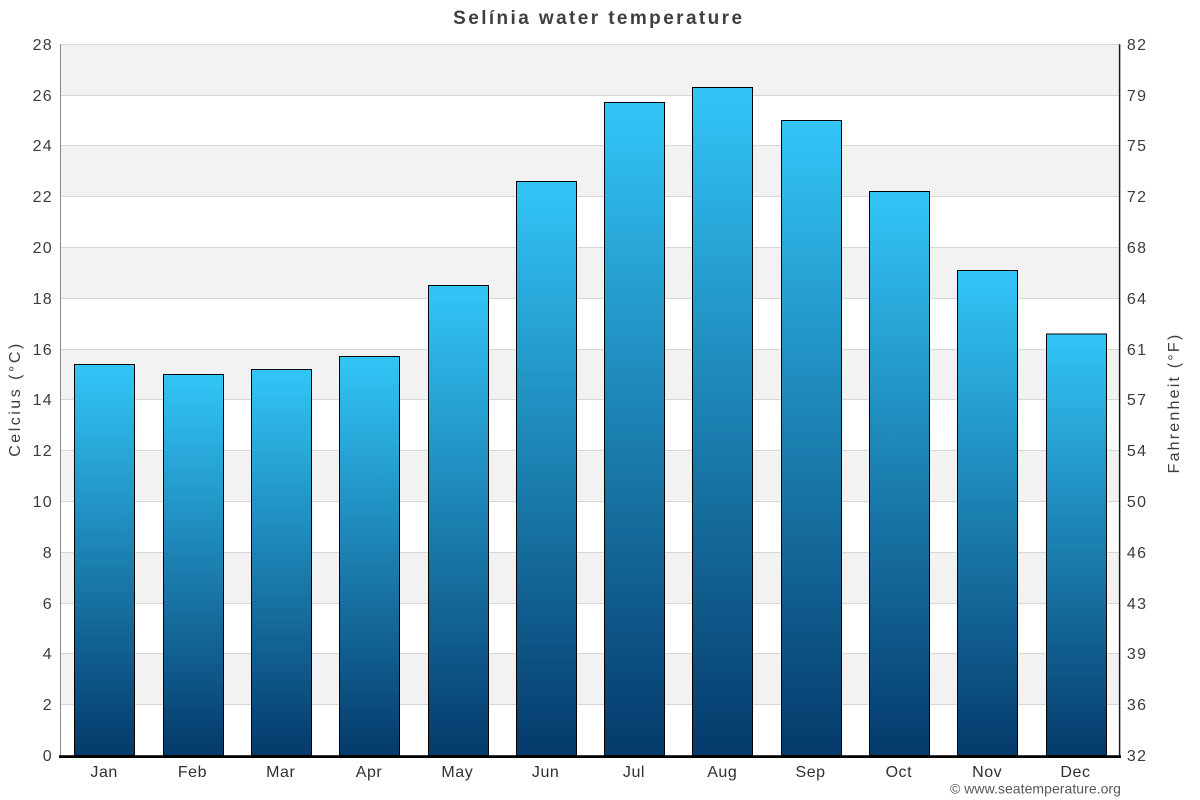 This screenshot has height=800, width=1200. Describe the element at coordinates (43, 197) in the screenshot. I see `svg-text: 22` at that location.